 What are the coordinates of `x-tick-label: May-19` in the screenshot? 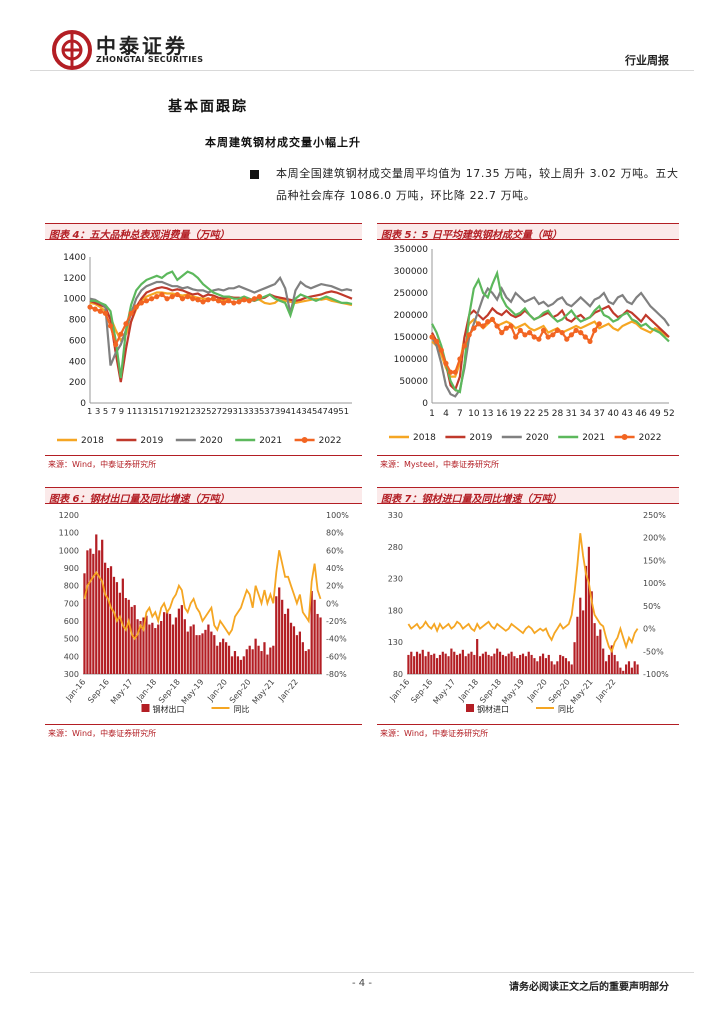 It's located at (193, 692).